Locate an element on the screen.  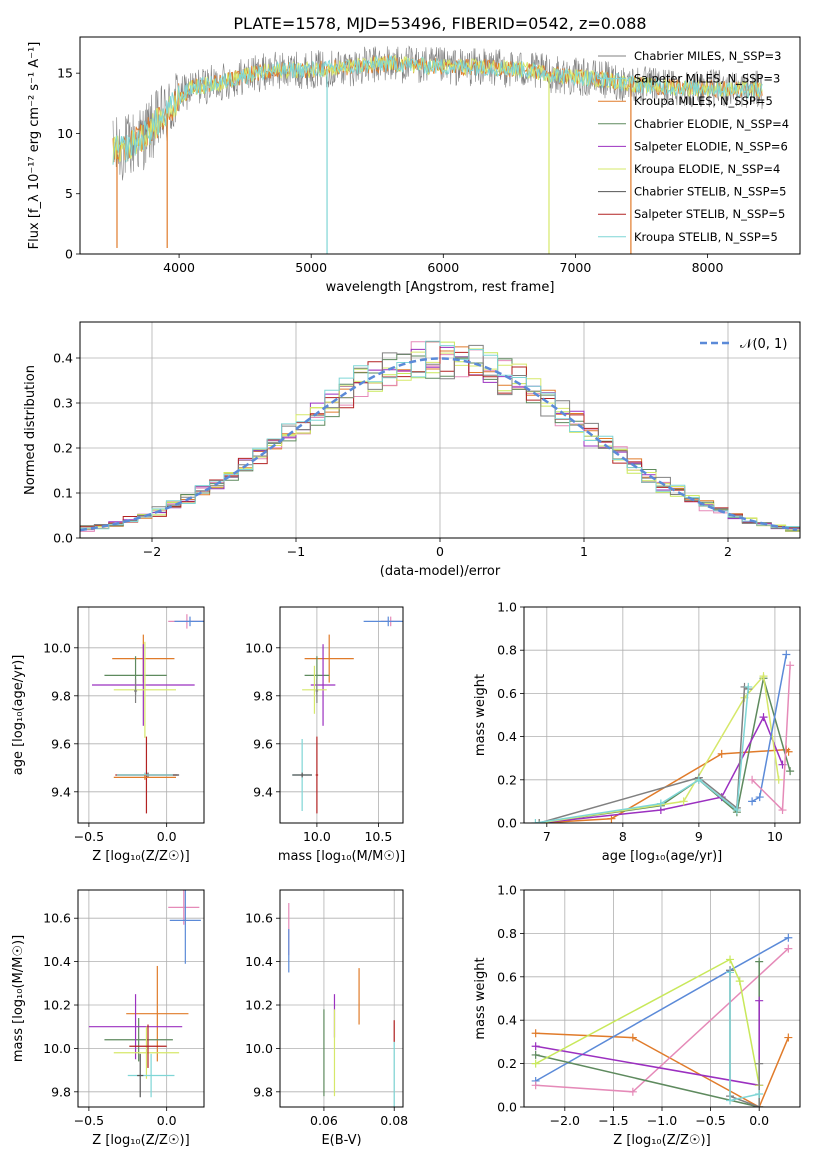
x-tick-label: 8000 is located at coordinates (708, 267).